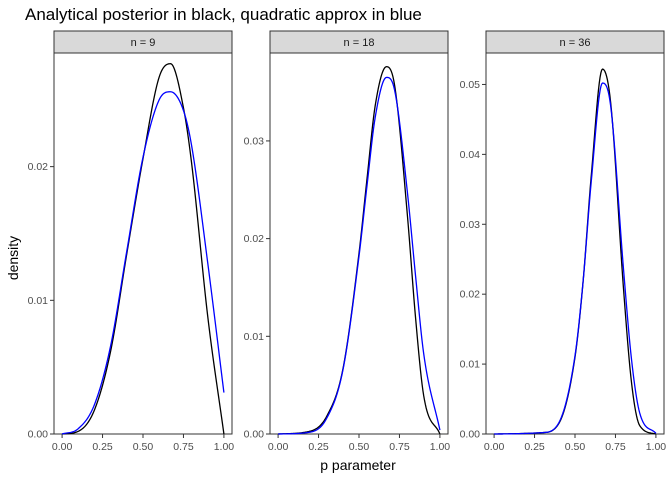  What do you see at coordinates (13, 258) in the screenshot?
I see `y-axis-title: density` at bounding box center [13, 258].